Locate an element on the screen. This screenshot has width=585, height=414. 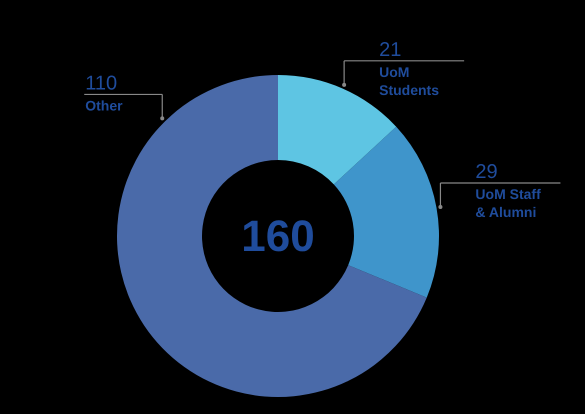
data-label: 21 is located at coordinates (390, 49).